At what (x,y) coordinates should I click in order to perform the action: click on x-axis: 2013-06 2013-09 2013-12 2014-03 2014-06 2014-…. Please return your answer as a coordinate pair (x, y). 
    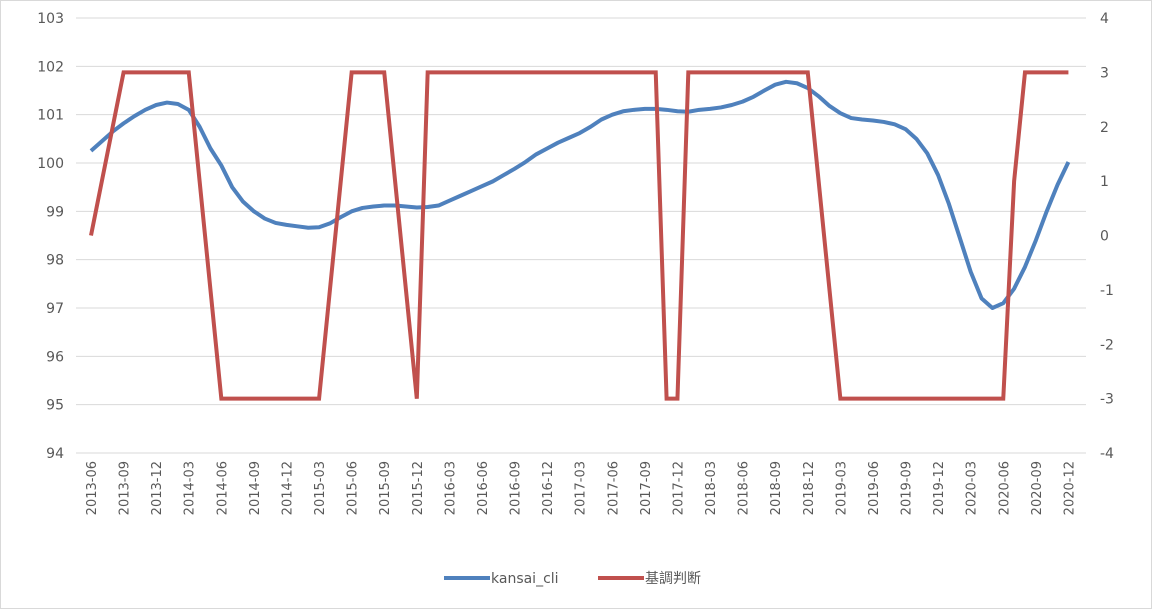
    Looking at the image, I should click on (581, 488).